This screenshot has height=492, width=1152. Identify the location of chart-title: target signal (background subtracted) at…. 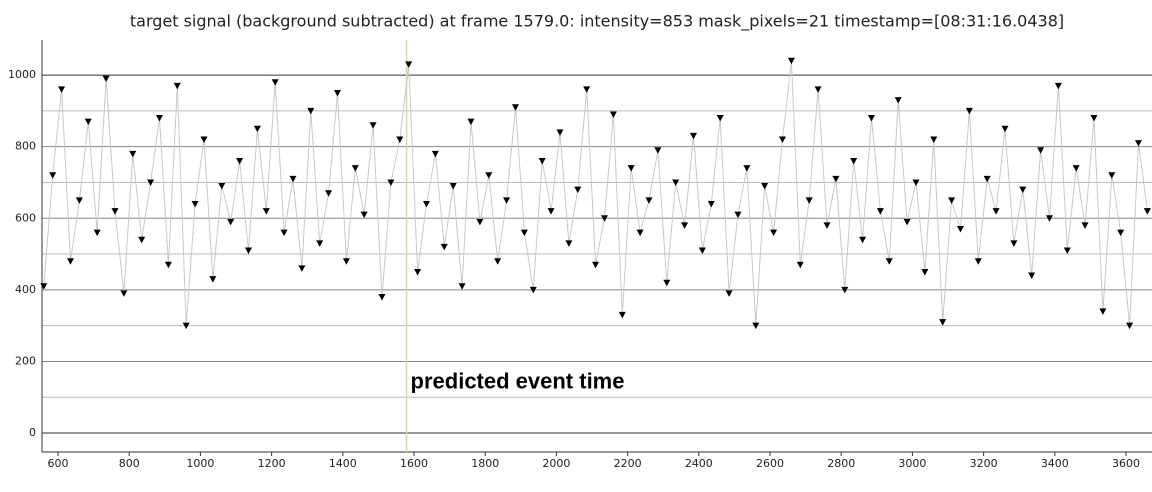
(597, 22).